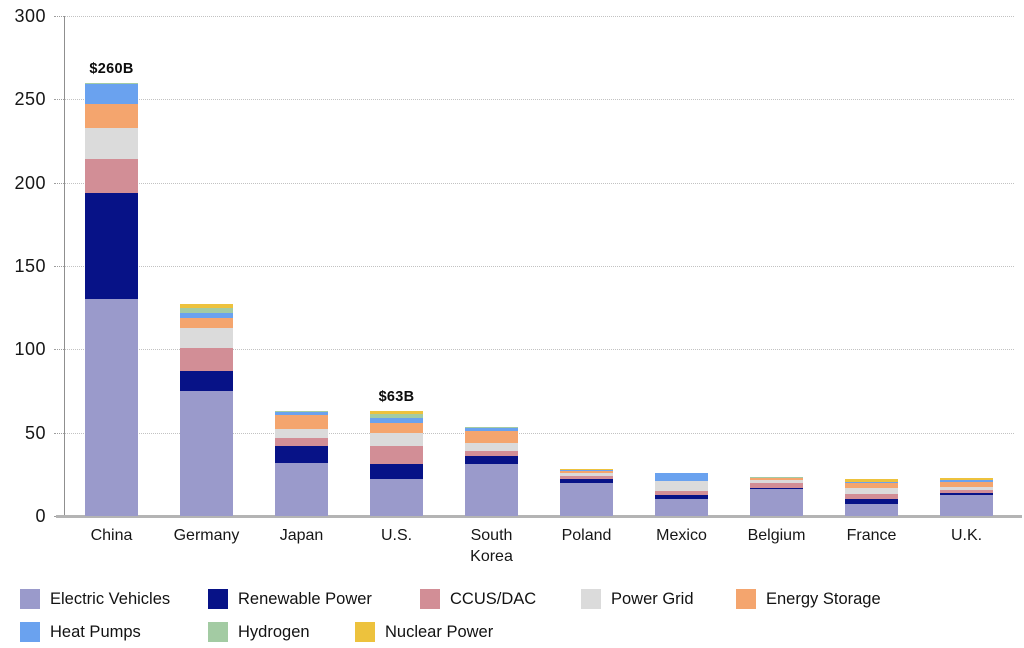 The width and height of the screenshot is (1024, 648). I want to click on x-axis-label: Japan, so click(301, 535).